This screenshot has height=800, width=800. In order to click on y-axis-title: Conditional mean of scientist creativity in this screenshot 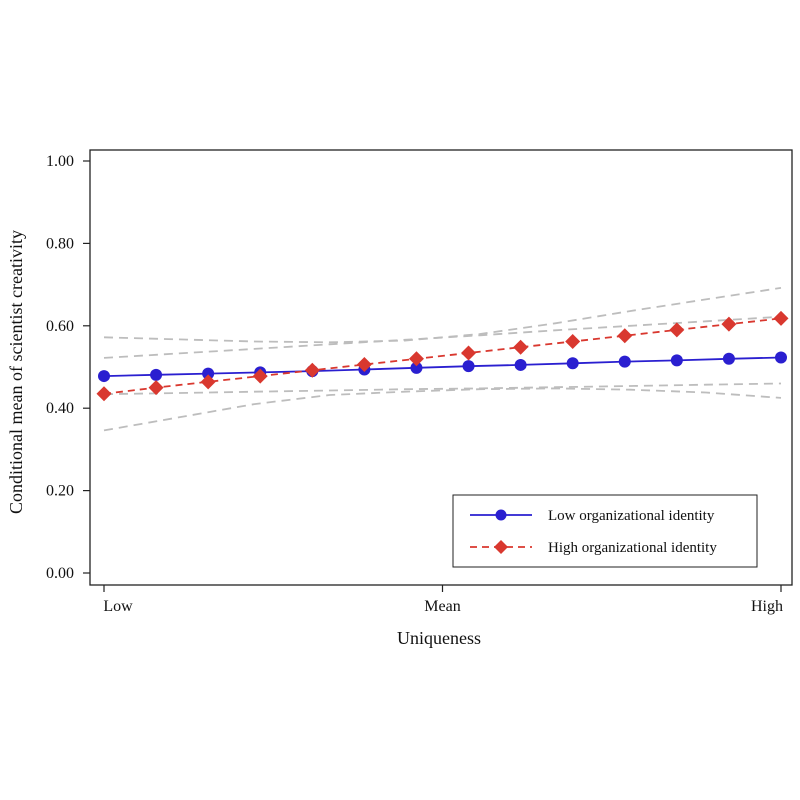, I will do `click(16, 372)`.